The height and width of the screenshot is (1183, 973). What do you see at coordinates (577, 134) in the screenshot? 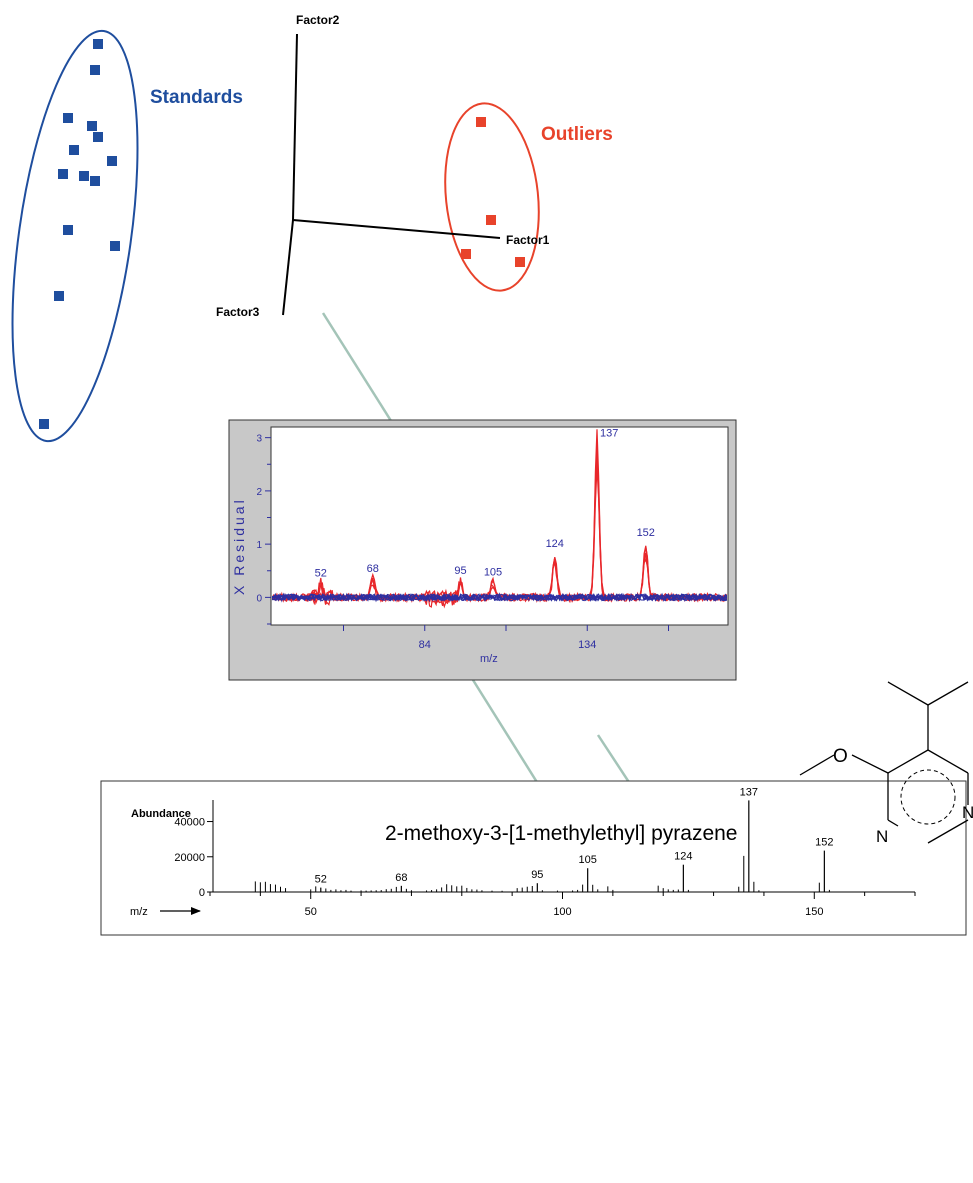
I see `outliers-label: Outliers` at bounding box center [577, 134].